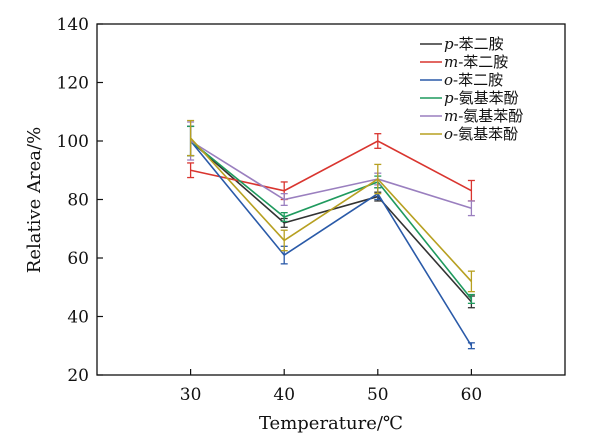  Describe the element at coordinates (378, 395) in the screenshot. I see `x-tick-label: 50` at that location.